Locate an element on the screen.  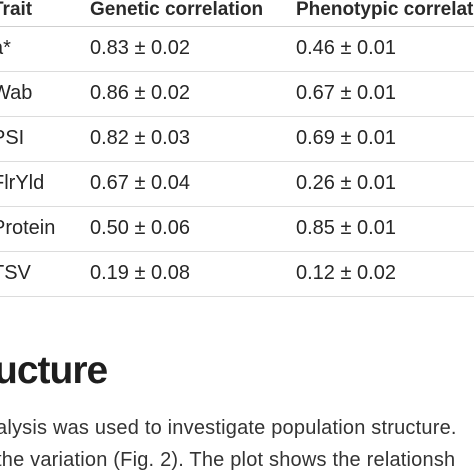
phenotypic-correlation-cell: 0.46 ± 0.01 is located at coordinates (346, 48).